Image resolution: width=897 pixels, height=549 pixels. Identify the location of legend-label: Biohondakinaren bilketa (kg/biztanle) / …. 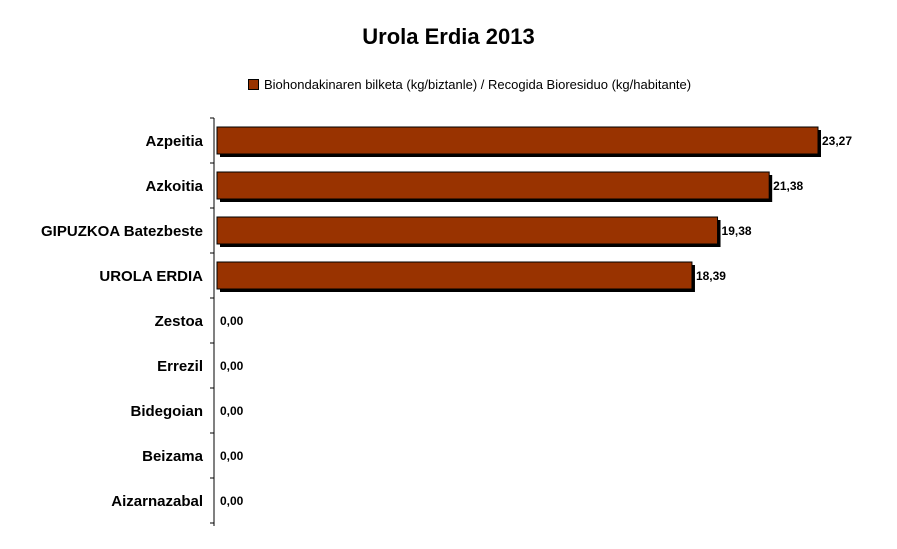
(478, 84).